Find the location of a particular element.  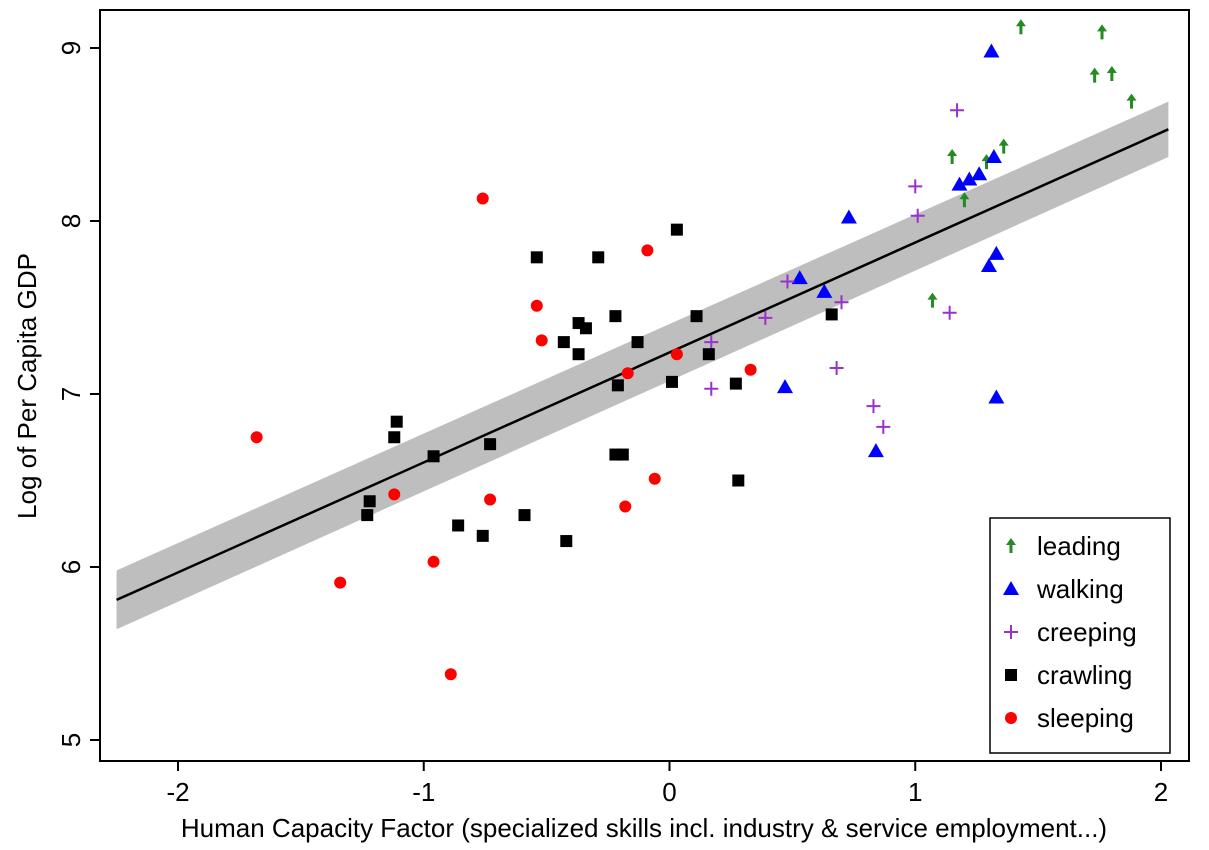

x-tick-label: -2 is located at coordinates (177, 792).